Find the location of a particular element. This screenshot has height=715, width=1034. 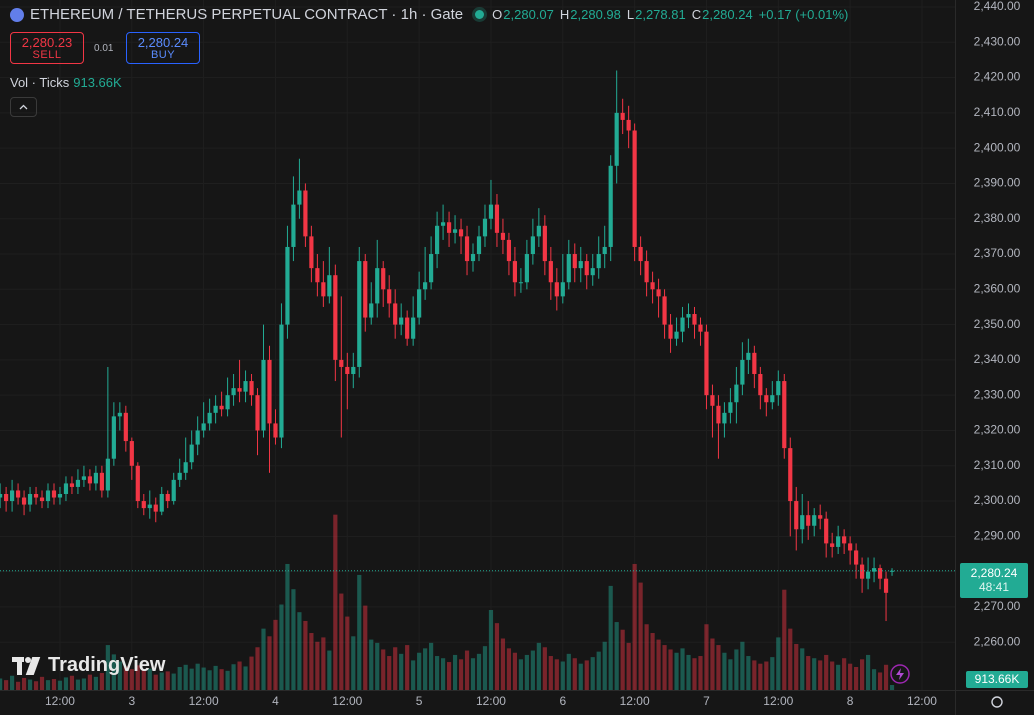

x-tick-label: 8 is located at coordinates (850, 701).